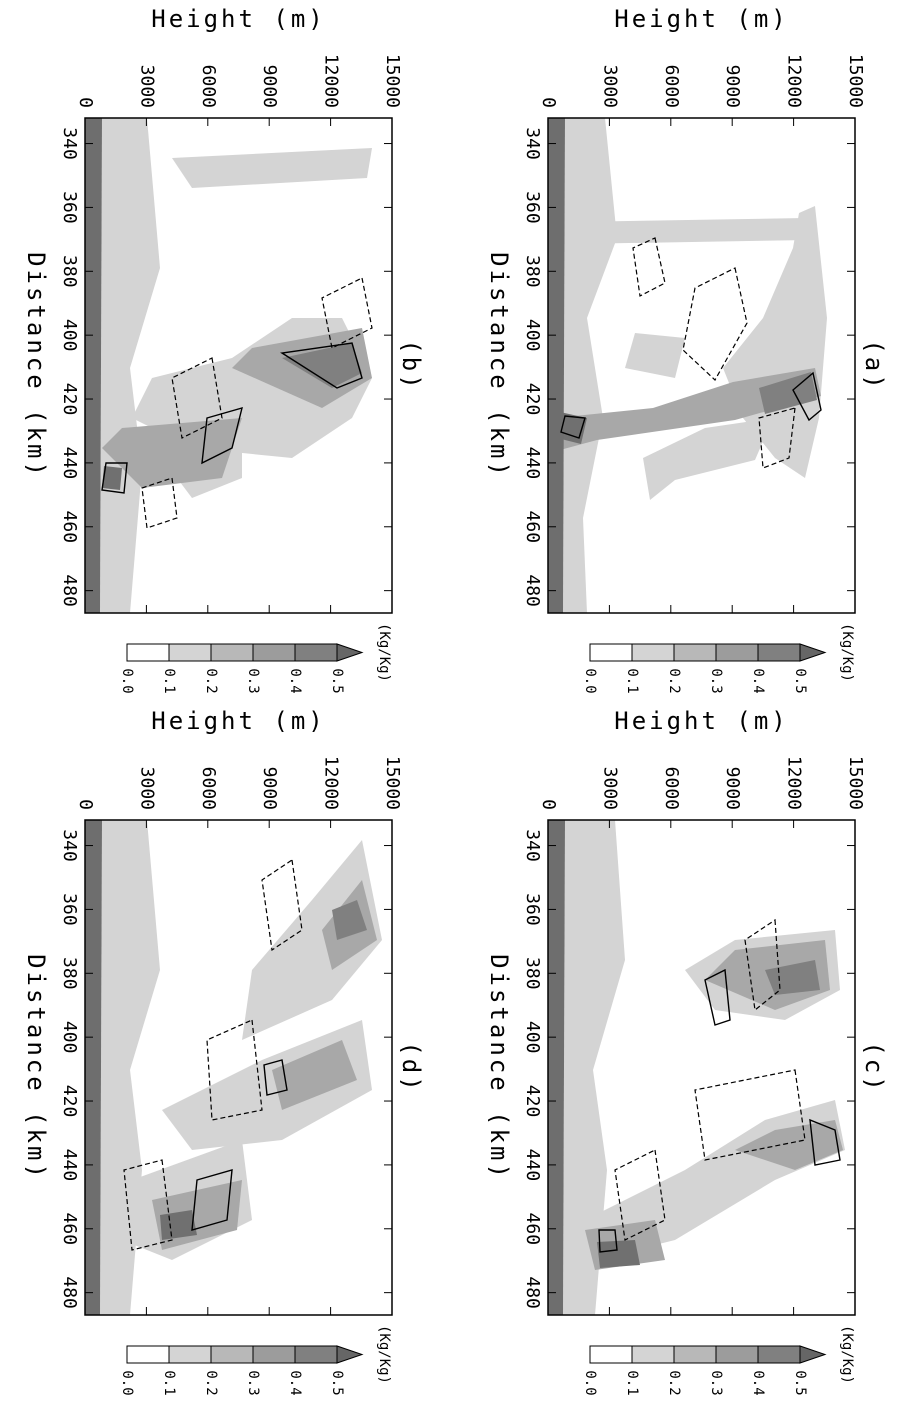 This screenshot has height=1420, width=907. Describe the element at coordinates (411, 1067) in the screenshot. I see `panel-title: (d)` at that location.